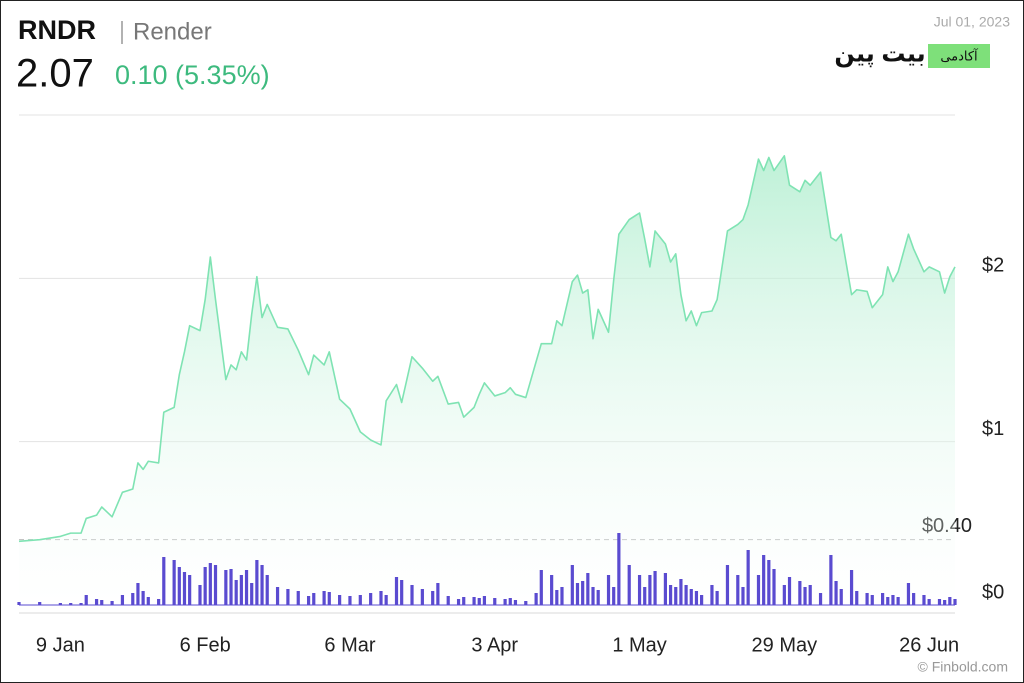 This screenshot has width=1024, height=683. Describe the element at coordinates (494, 645) in the screenshot. I see `x-tick-label: 3 Apr` at that location.